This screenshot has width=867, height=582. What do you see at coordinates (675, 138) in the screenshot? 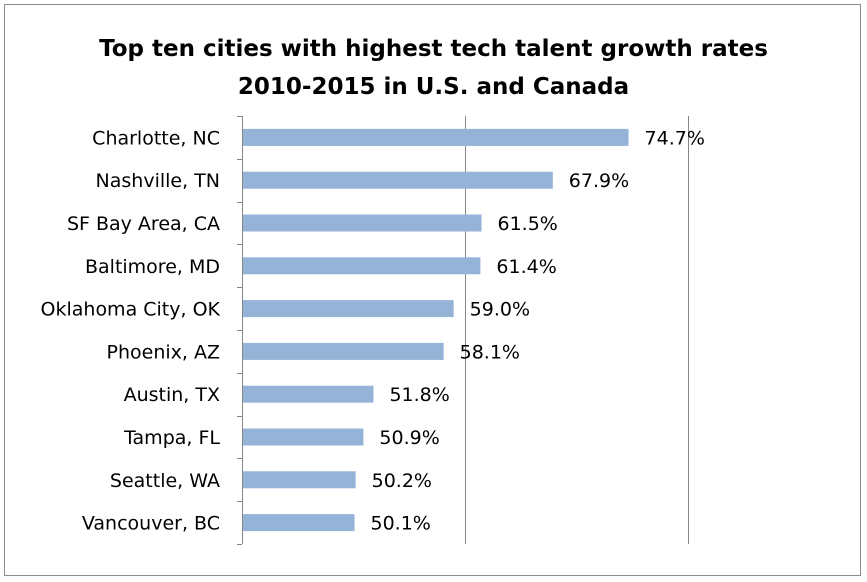
I see `data-label: 74.7%` at bounding box center [675, 138].